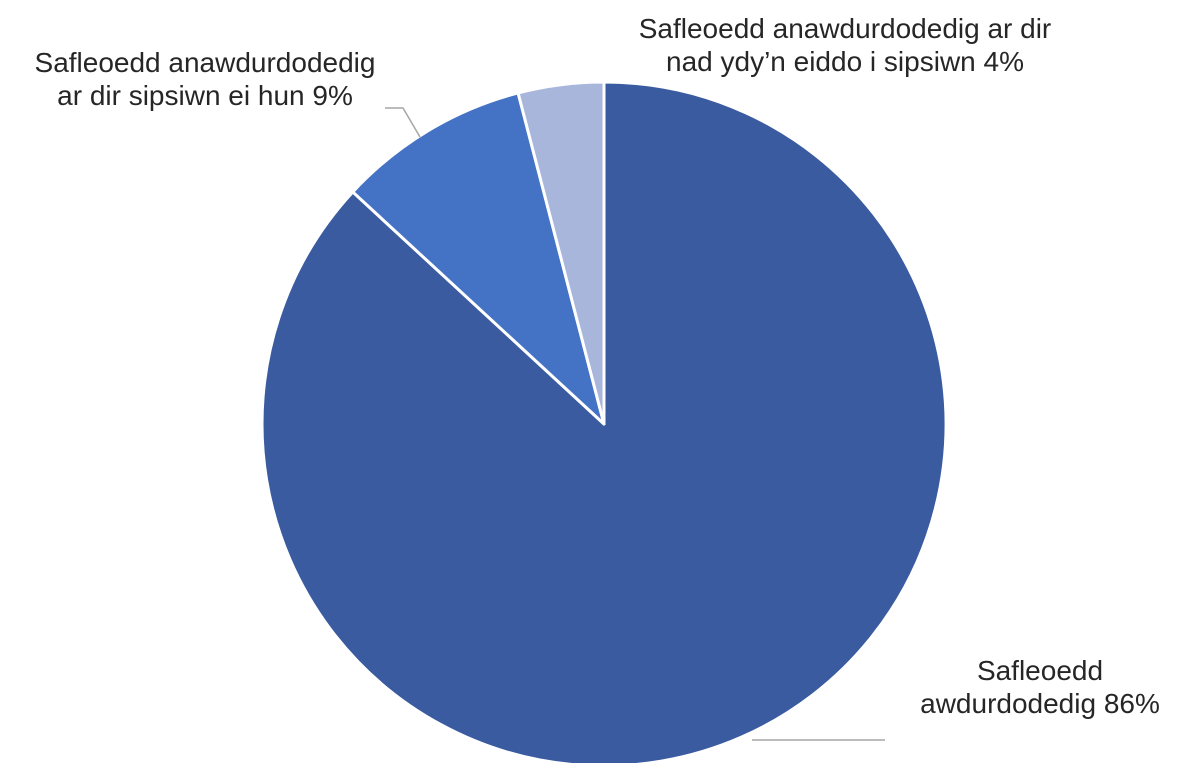  Describe the element at coordinates (1040, 687) in the screenshot. I see `slice-label: Safleoedd awdurdodedig 86%` at that location.